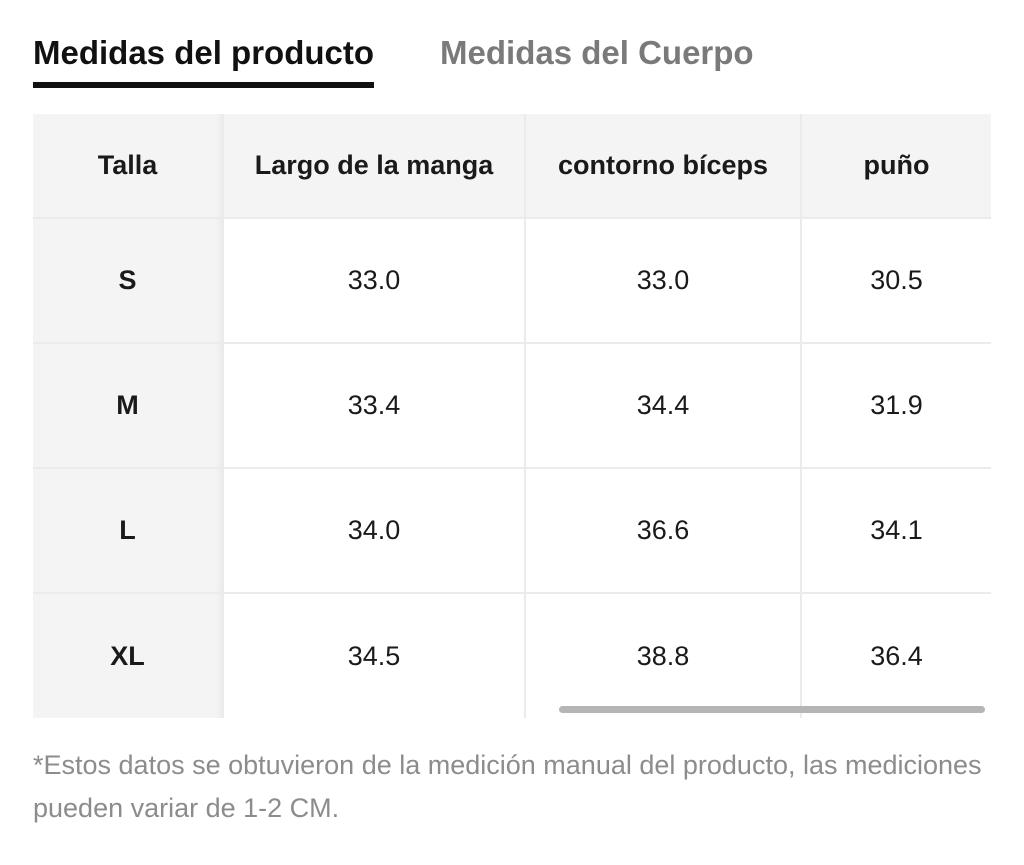 The height and width of the screenshot is (865, 1024). Describe the element at coordinates (128, 281) in the screenshot. I see `size-cell: S` at that location.